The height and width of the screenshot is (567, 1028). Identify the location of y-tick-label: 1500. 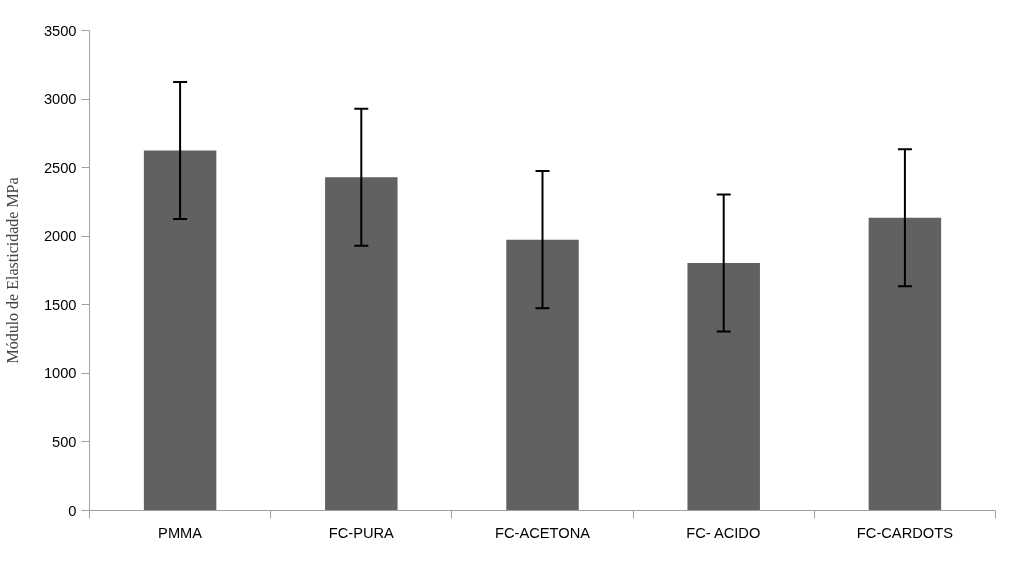
(60, 304).